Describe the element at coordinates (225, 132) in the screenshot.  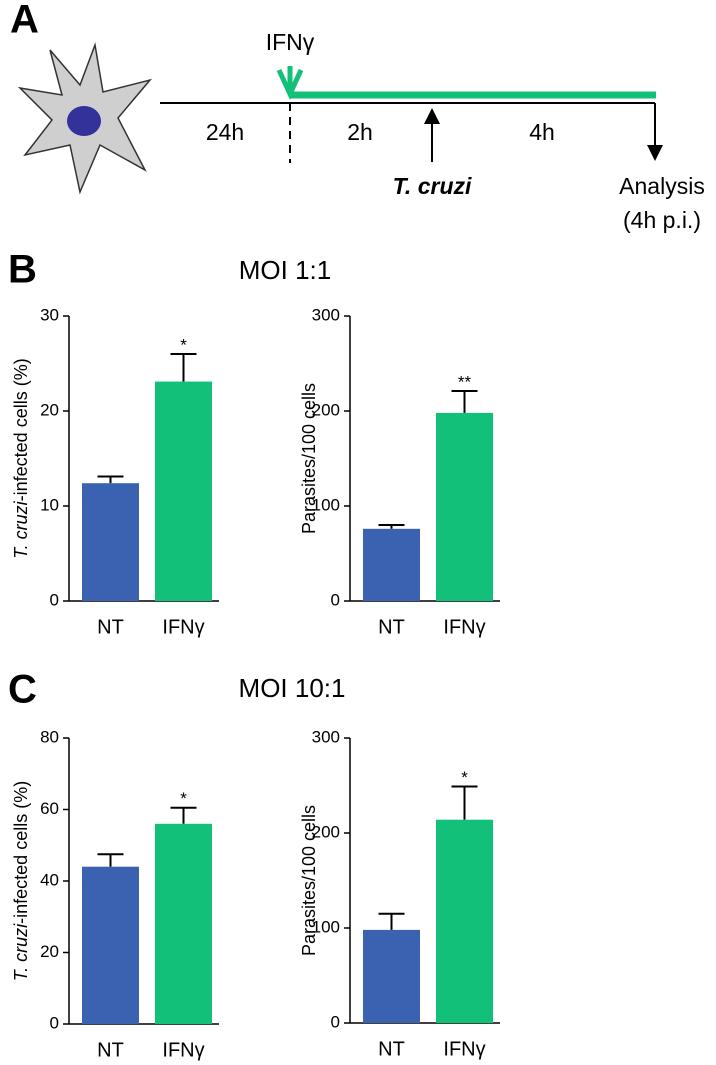
I see `interval-label: 24h` at that location.